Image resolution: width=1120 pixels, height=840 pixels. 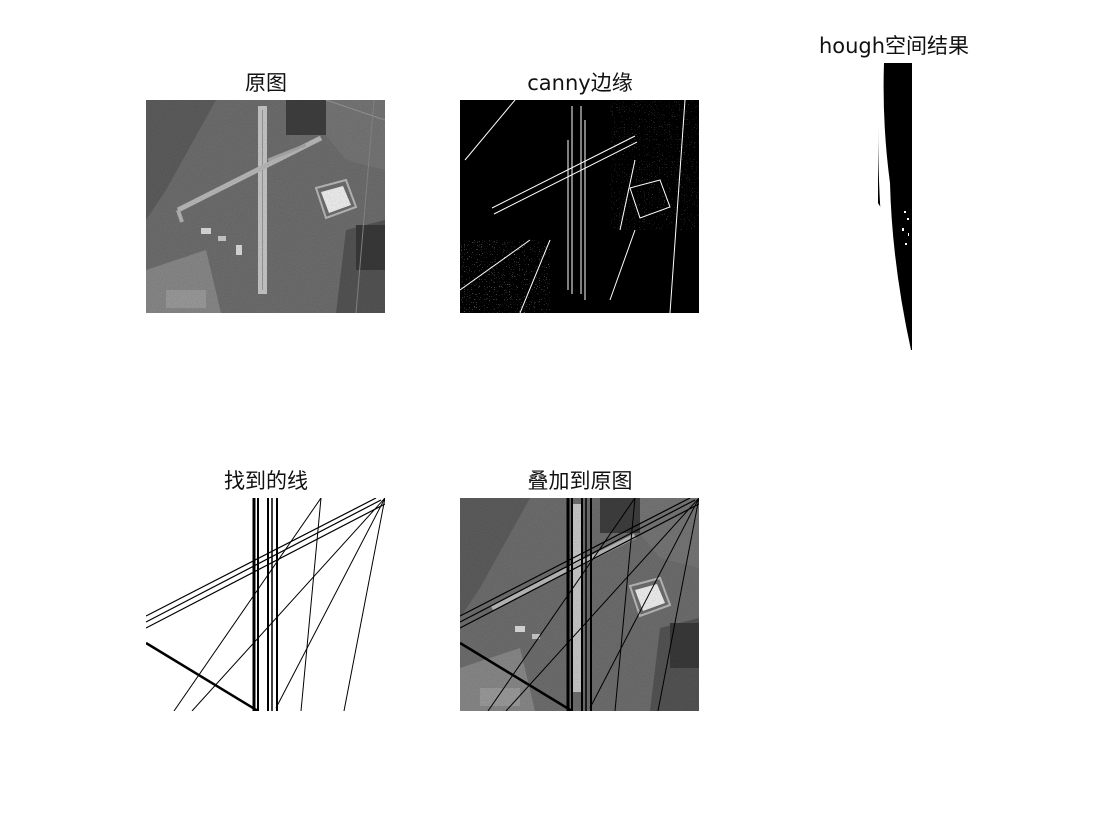 What do you see at coordinates (894, 46) in the screenshot?
I see `hough-space-title: hough空间结果` at bounding box center [894, 46].